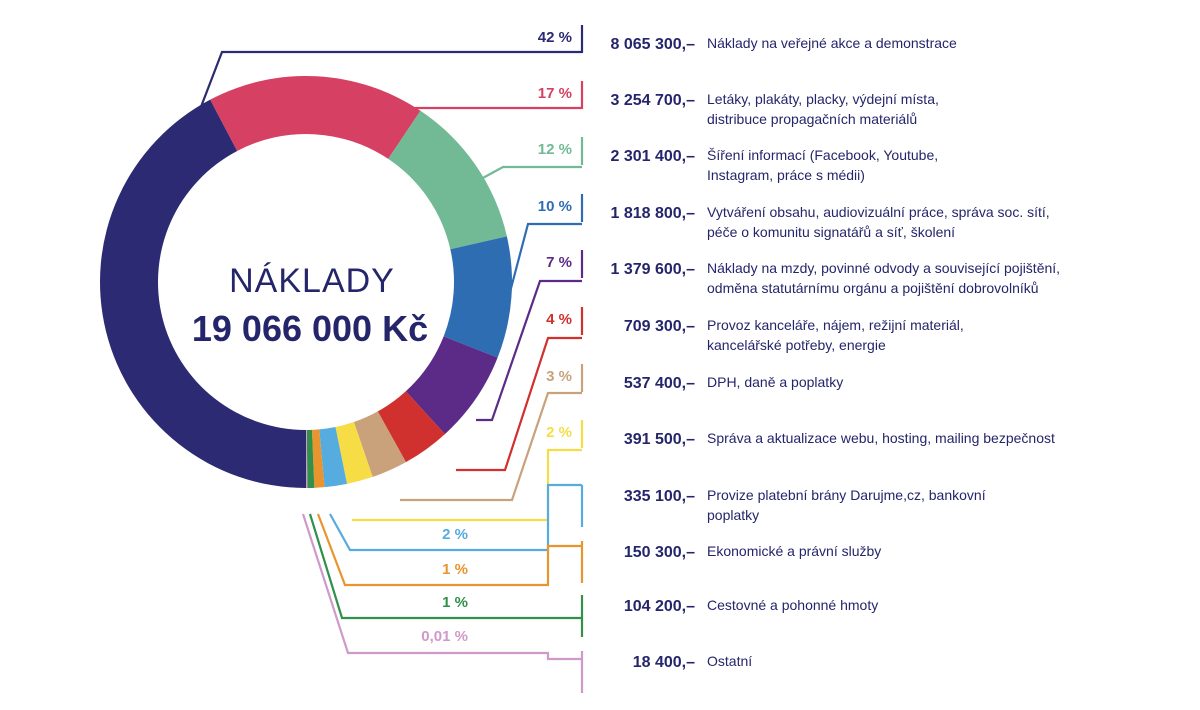  What do you see at coordinates (664, 662) in the screenshot?
I see `slice-amount: 18 400,–` at bounding box center [664, 662].